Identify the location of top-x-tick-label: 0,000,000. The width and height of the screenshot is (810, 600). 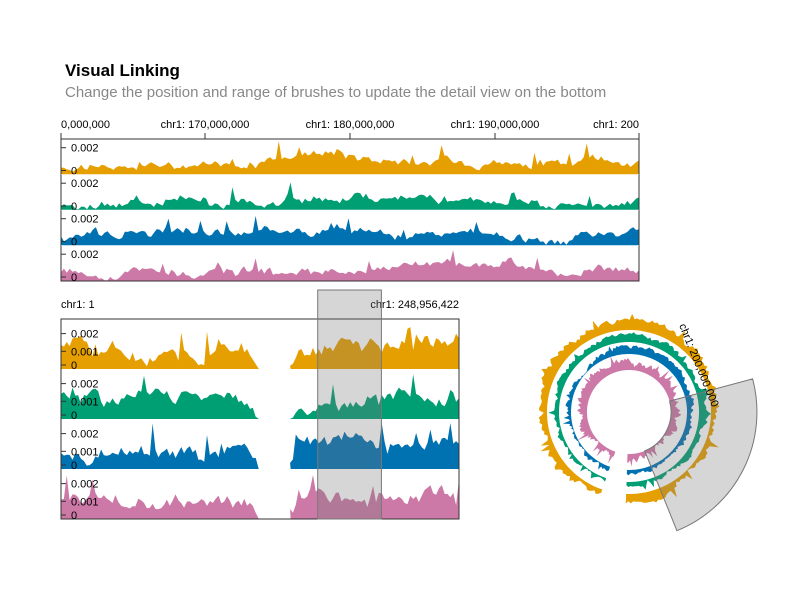
(85, 125).